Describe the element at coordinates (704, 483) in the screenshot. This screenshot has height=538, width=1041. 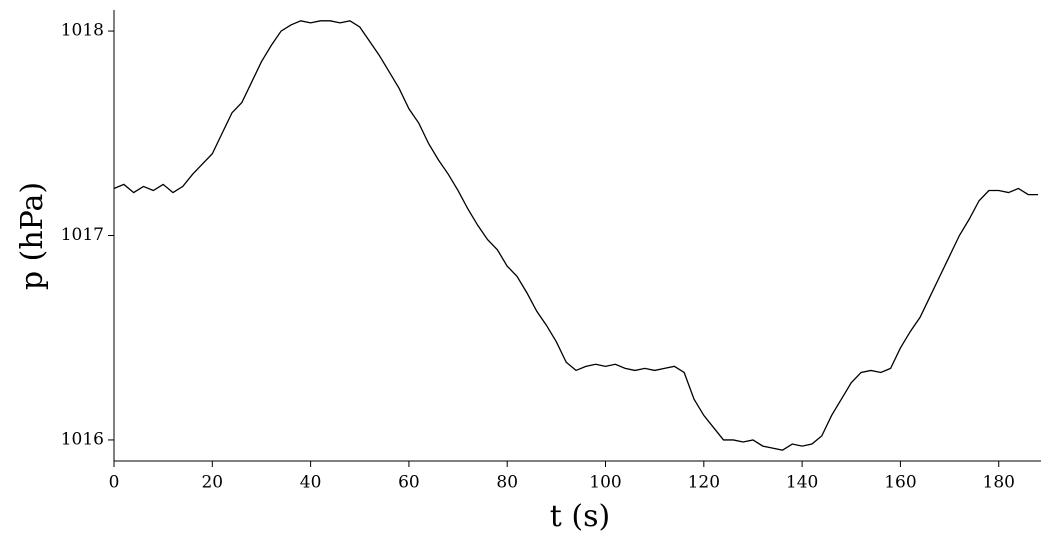
I see `x-tick-label: 120` at that location.